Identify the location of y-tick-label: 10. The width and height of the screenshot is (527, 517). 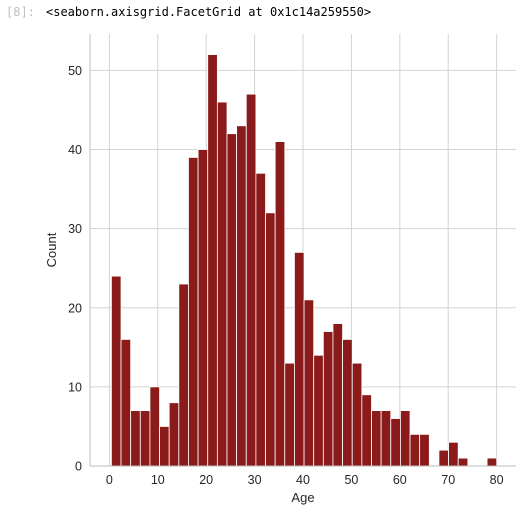
(75, 387).